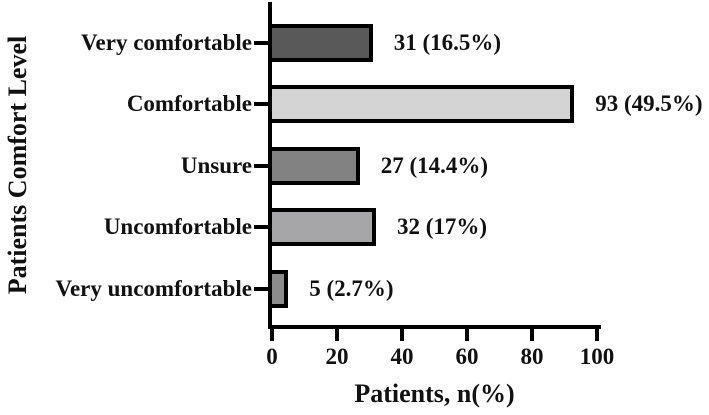  What do you see at coordinates (272, 356) in the screenshot?
I see `x-axis-tick-label: 0` at bounding box center [272, 356].